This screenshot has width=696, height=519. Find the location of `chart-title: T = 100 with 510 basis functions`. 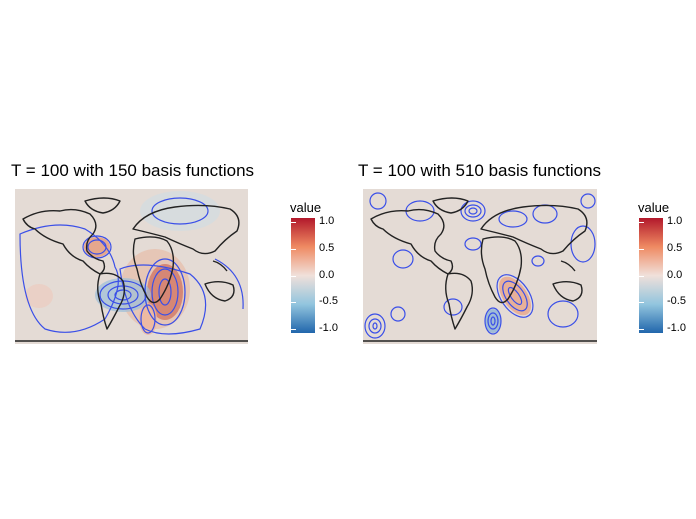

chart-title: T = 100 with 510 basis functions is located at coordinates (480, 170).